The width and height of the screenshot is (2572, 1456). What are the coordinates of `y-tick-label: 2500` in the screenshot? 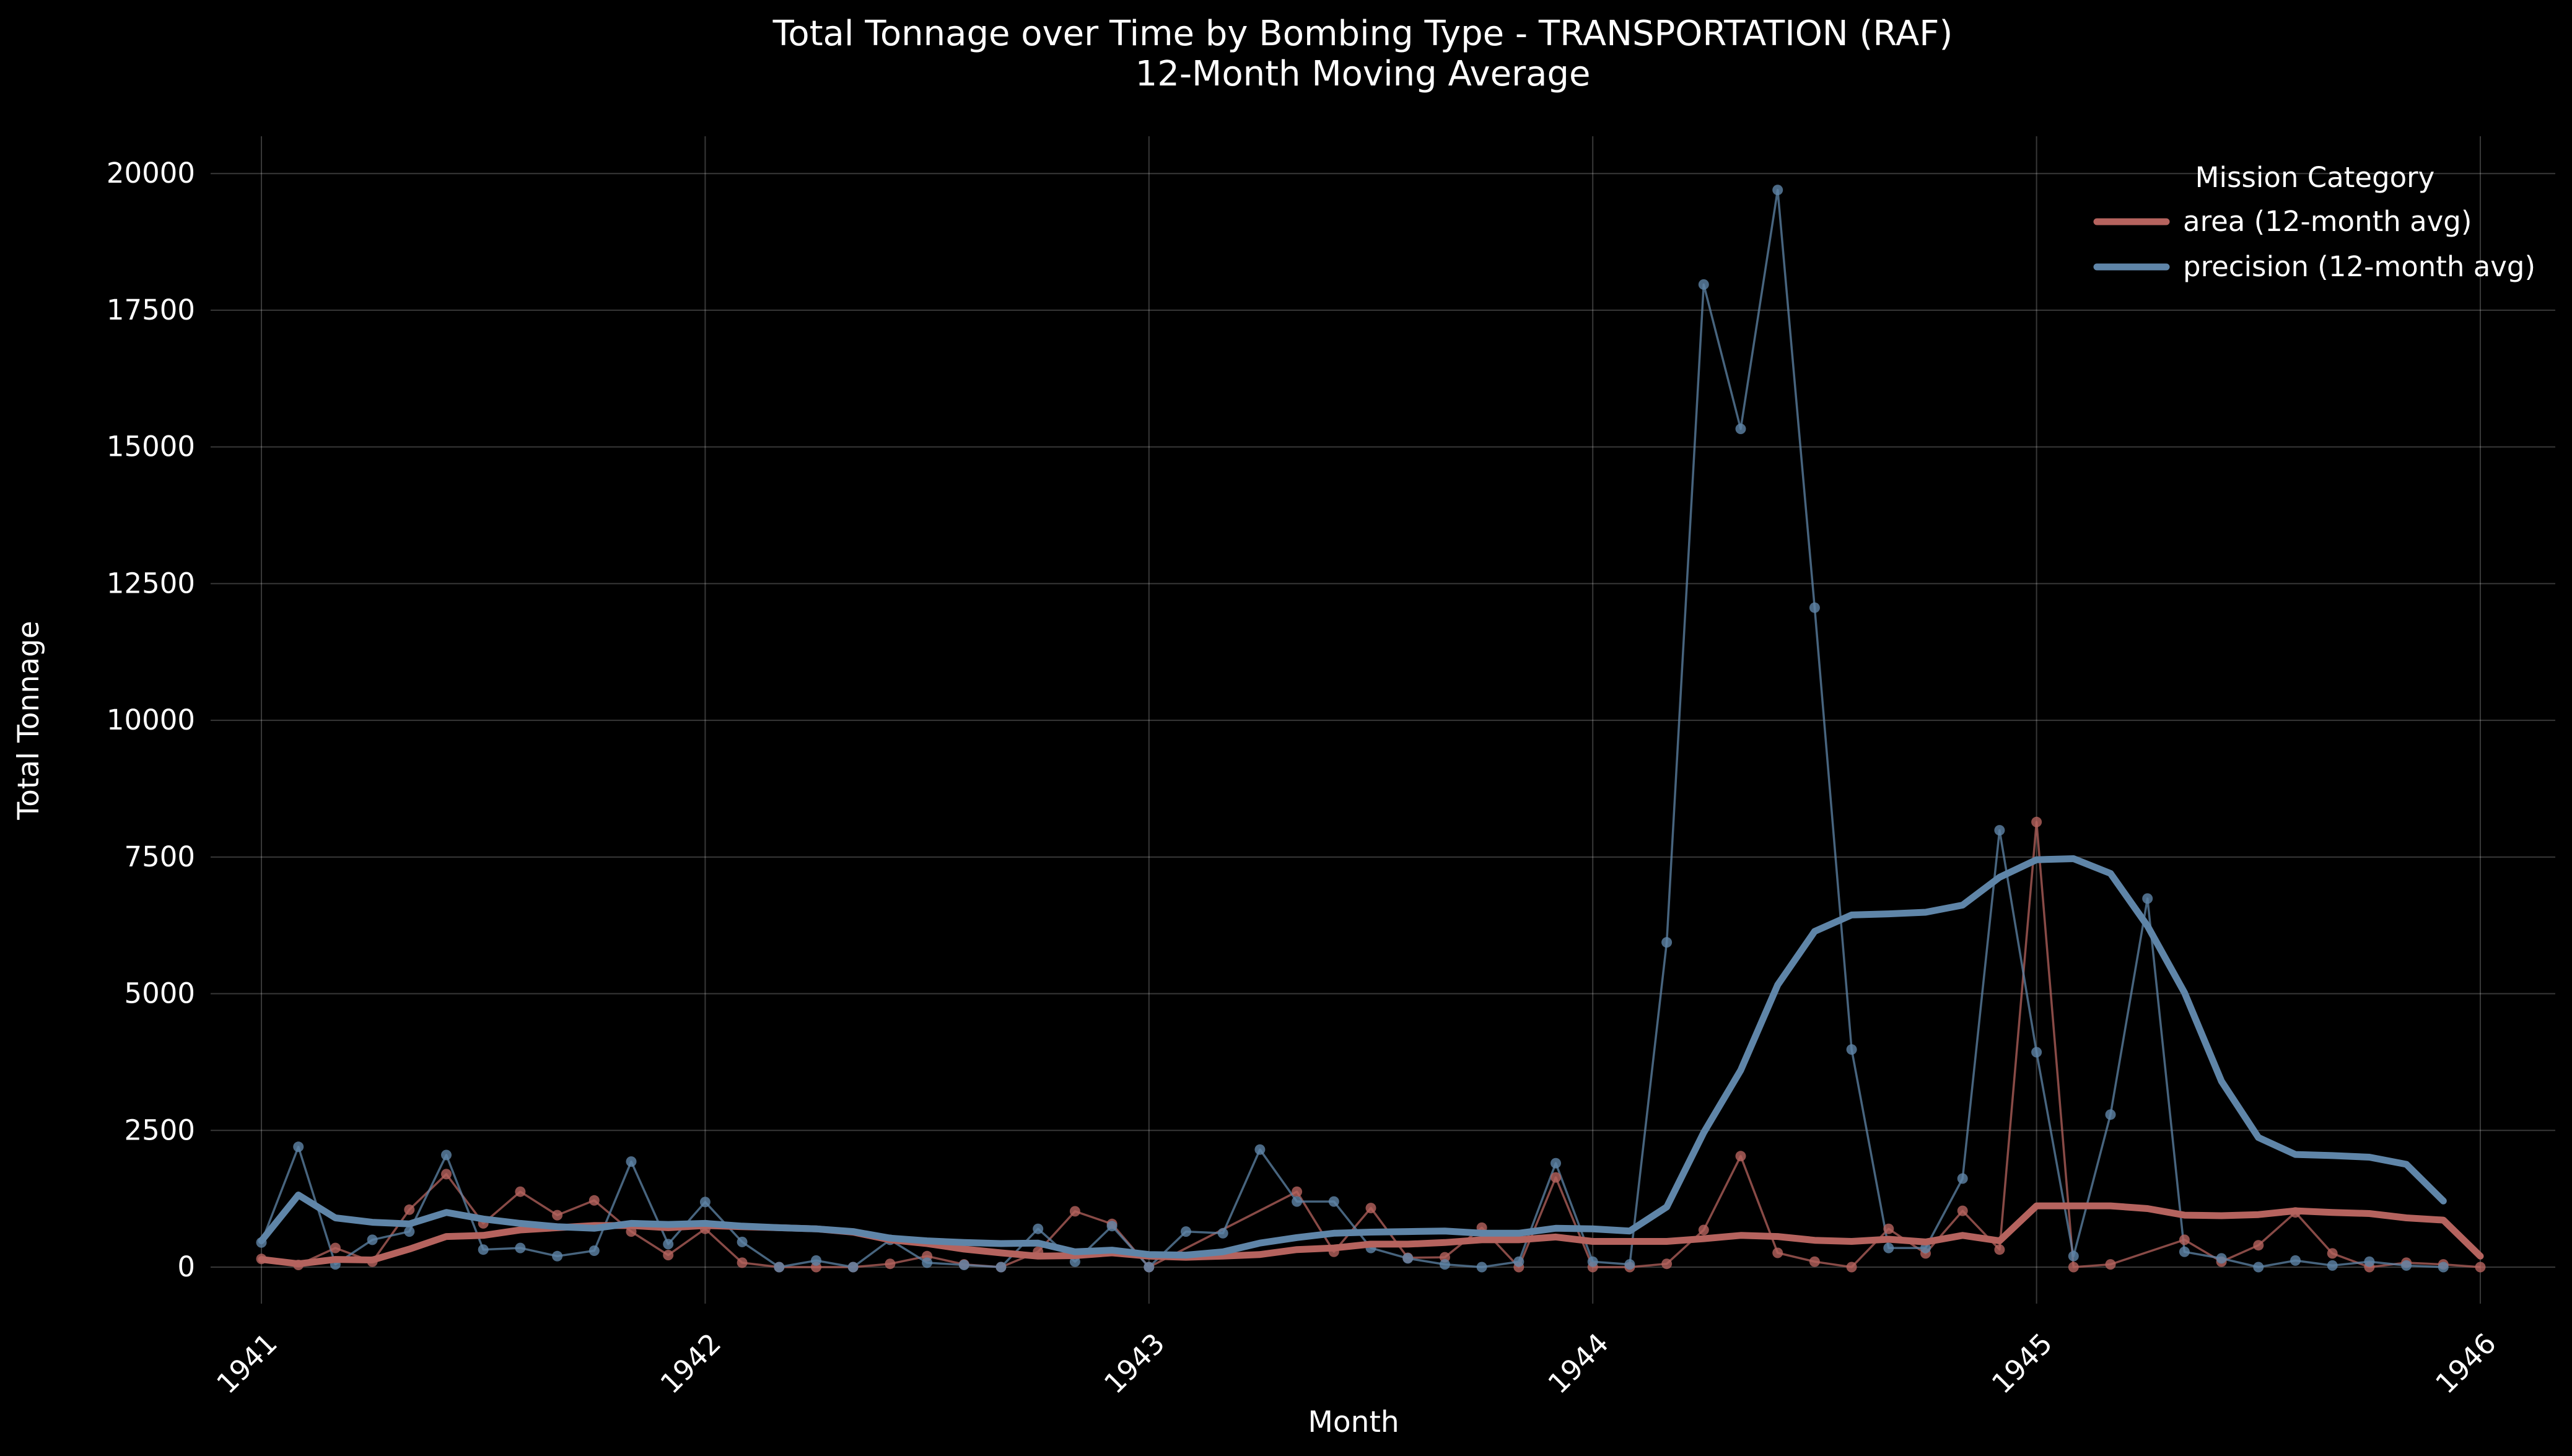 It's located at (159, 1130).